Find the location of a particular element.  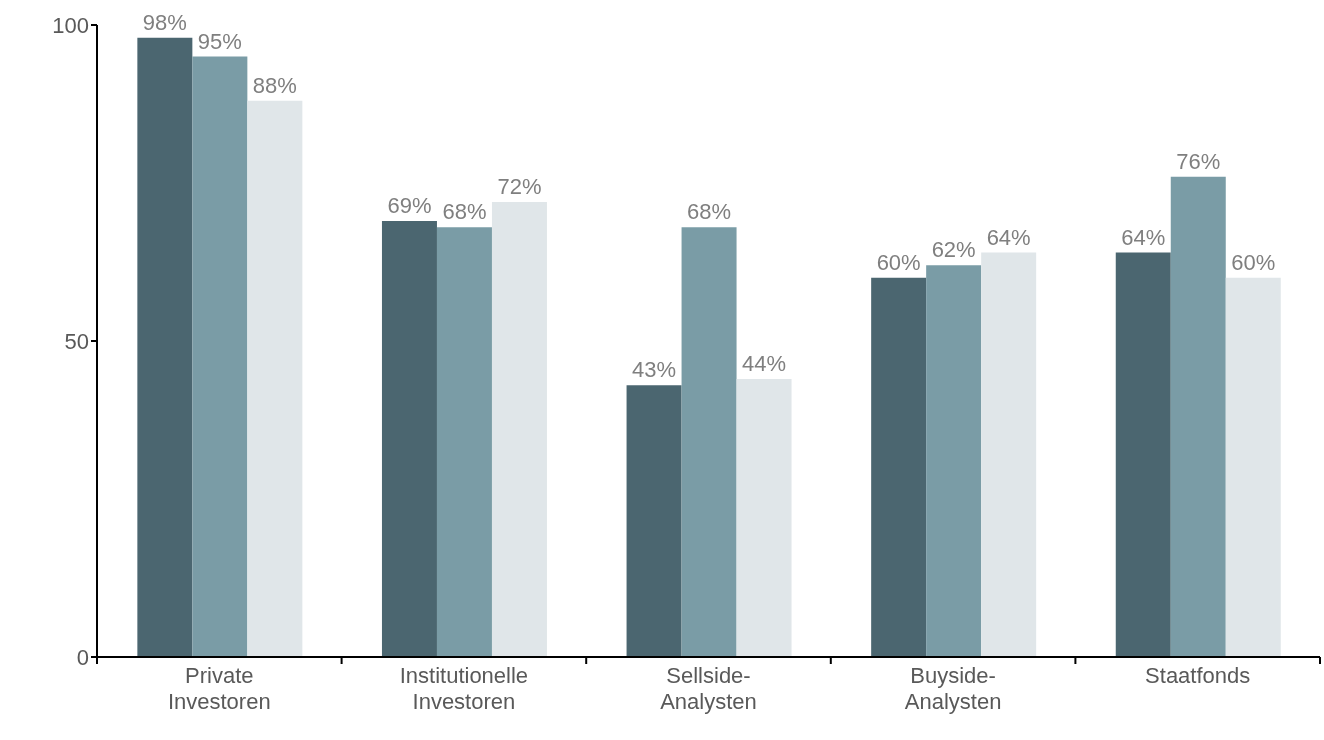

y-tick-label: 100 is located at coordinates (70, 25).